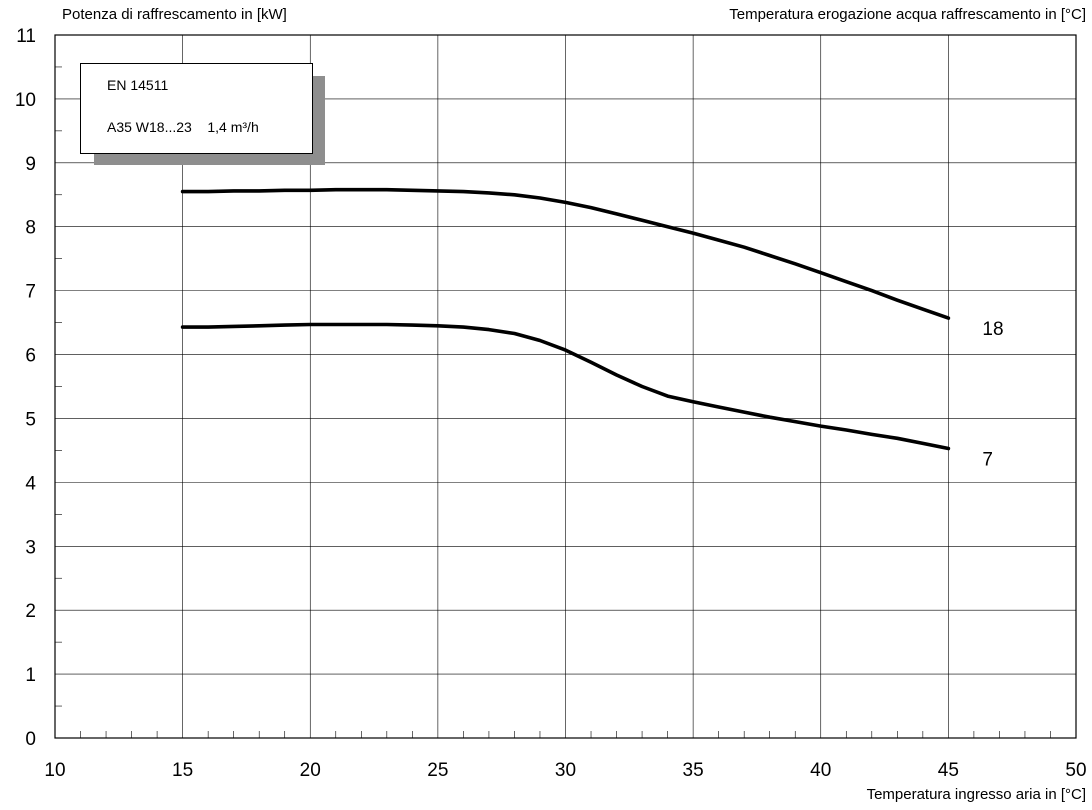 This screenshot has height=810, width=1092. I want to click on x-tick-label: 15, so click(182, 770).